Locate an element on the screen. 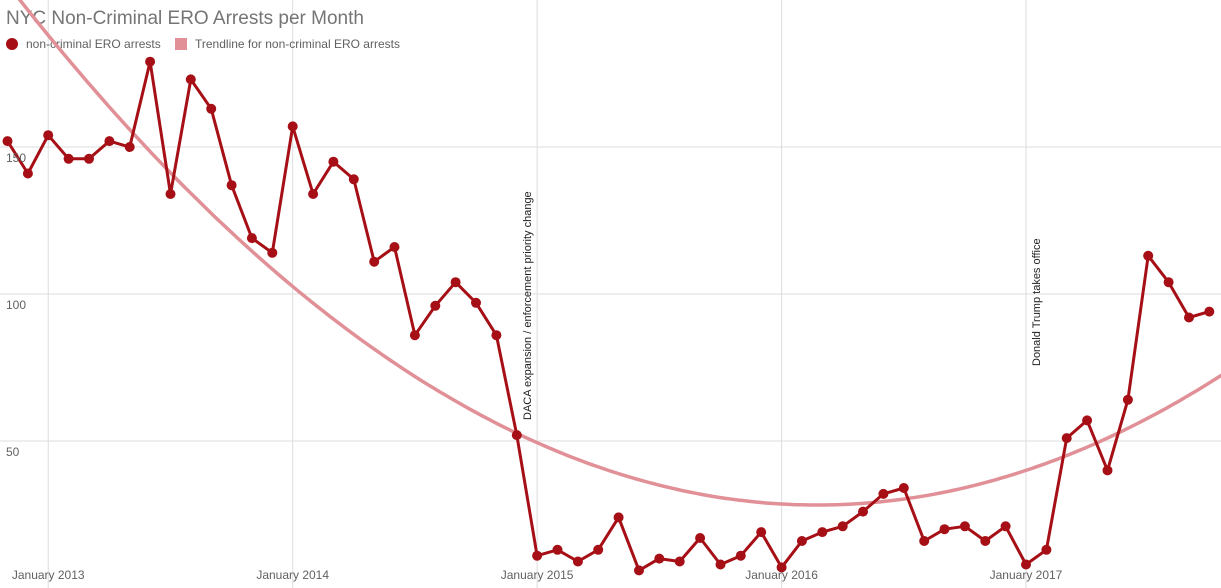 The width and height of the screenshot is (1221, 588). y-tick-label: 150 is located at coordinates (16, 158).